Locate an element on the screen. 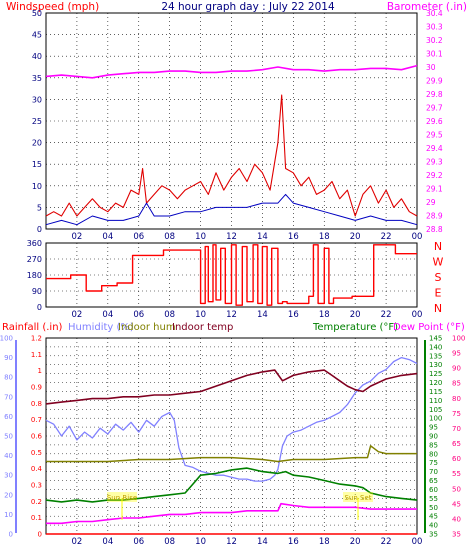 The image size is (469, 555). humidity-tick-label: 60 is located at coordinates (8, 417).